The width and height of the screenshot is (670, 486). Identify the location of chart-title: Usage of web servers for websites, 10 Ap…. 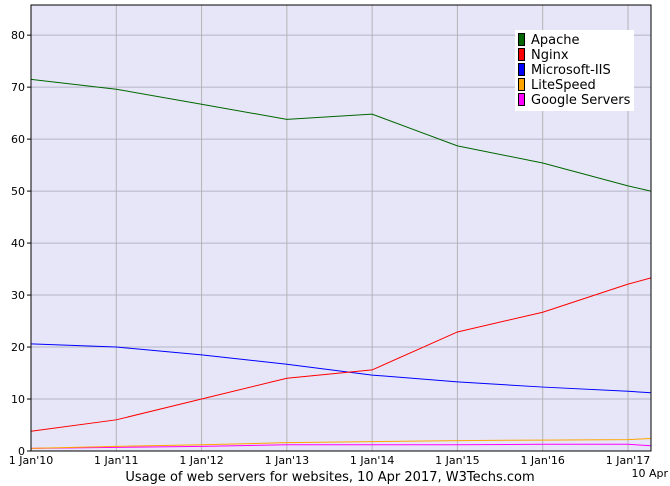
(329, 477).